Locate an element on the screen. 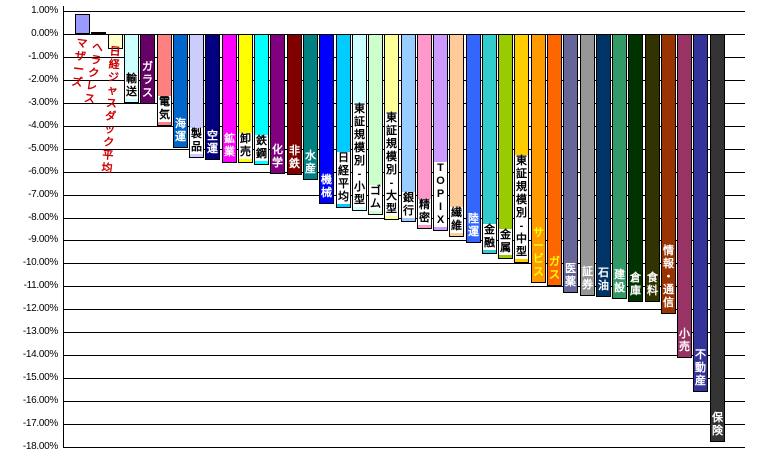 The height and width of the screenshot is (460, 759). bar-label-char: P is located at coordinates (440, 194).